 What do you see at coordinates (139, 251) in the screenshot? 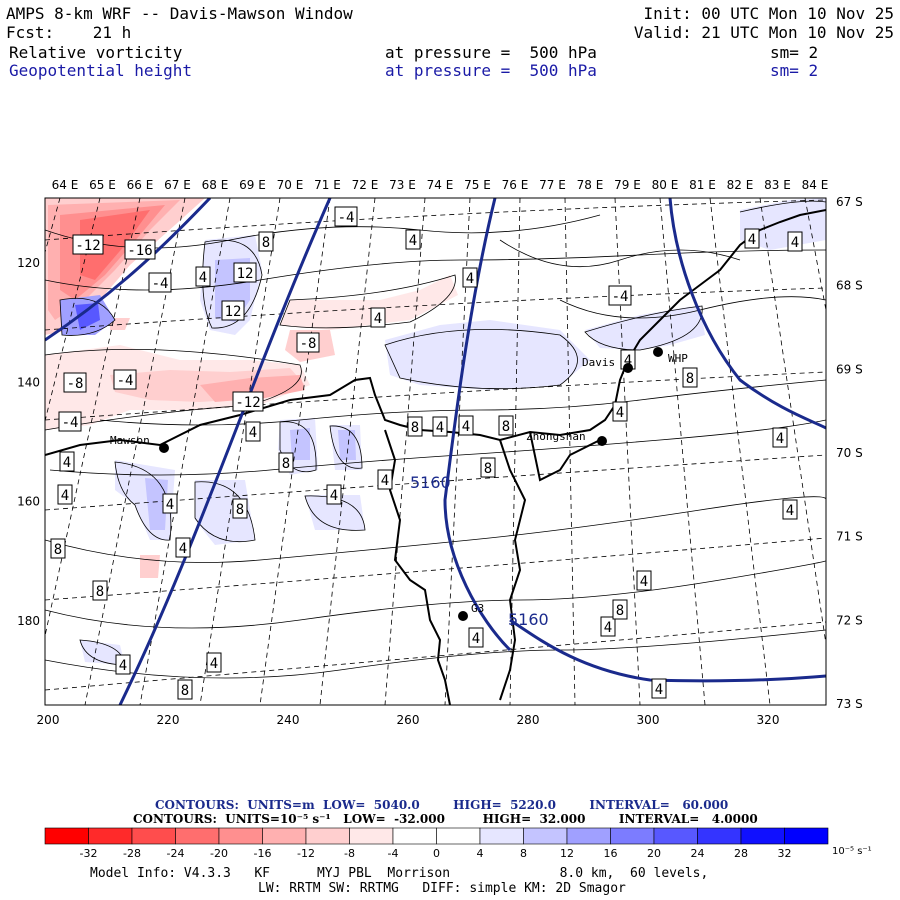
I see `svg-text: -16` at bounding box center [139, 251].